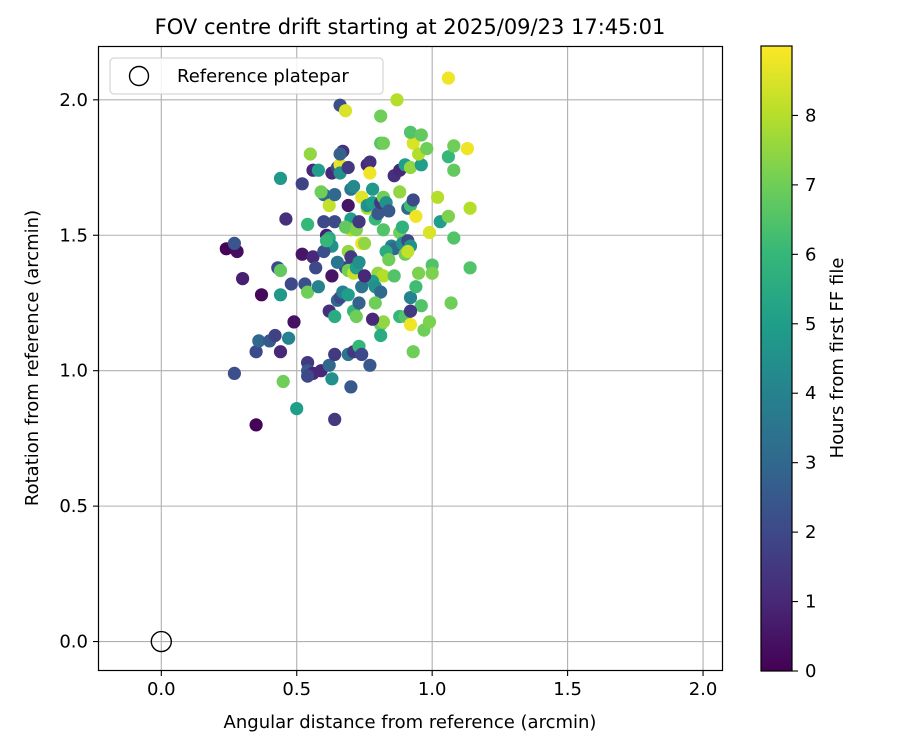 The width and height of the screenshot is (900, 750). I want to click on colorbar-tick-label: 2, so click(810, 532).